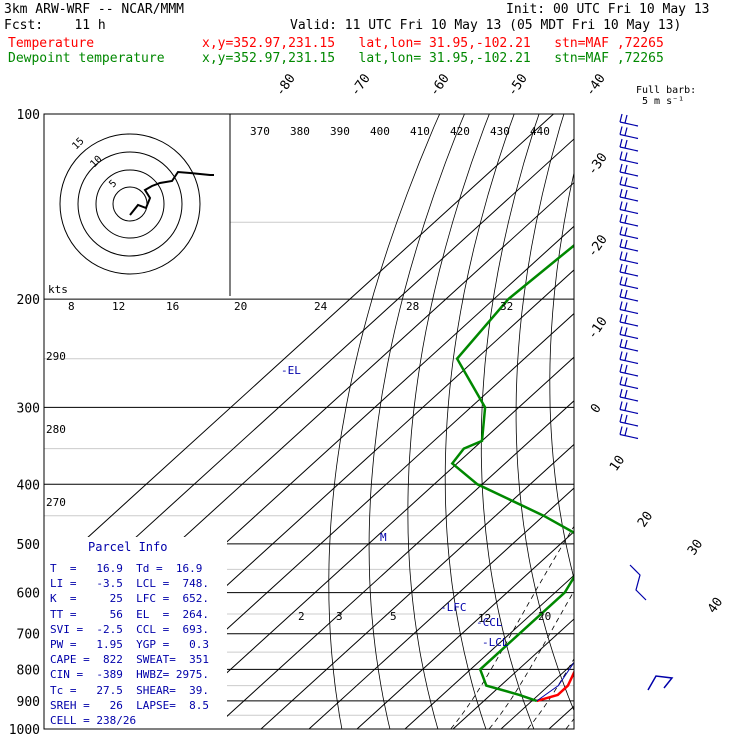 The width and height of the screenshot is (740, 740). I want to click on isotherm-label: -30, so click(598, 164).